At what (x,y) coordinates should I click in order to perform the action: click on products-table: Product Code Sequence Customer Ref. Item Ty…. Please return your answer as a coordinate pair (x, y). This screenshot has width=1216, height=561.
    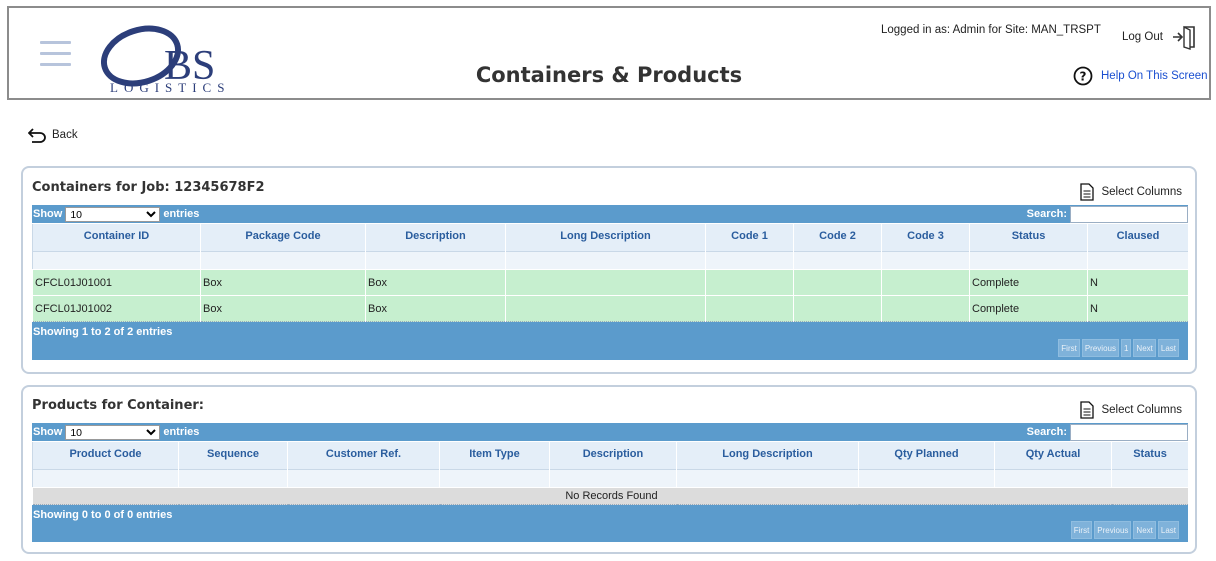
    Looking at the image, I should click on (610, 473).